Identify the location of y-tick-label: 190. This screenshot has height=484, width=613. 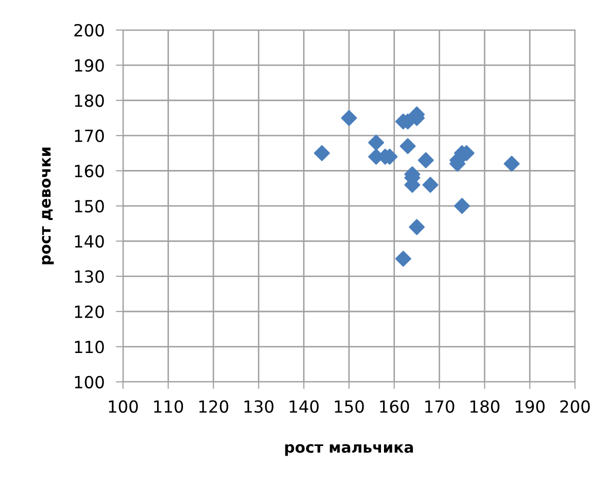
(89, 65).